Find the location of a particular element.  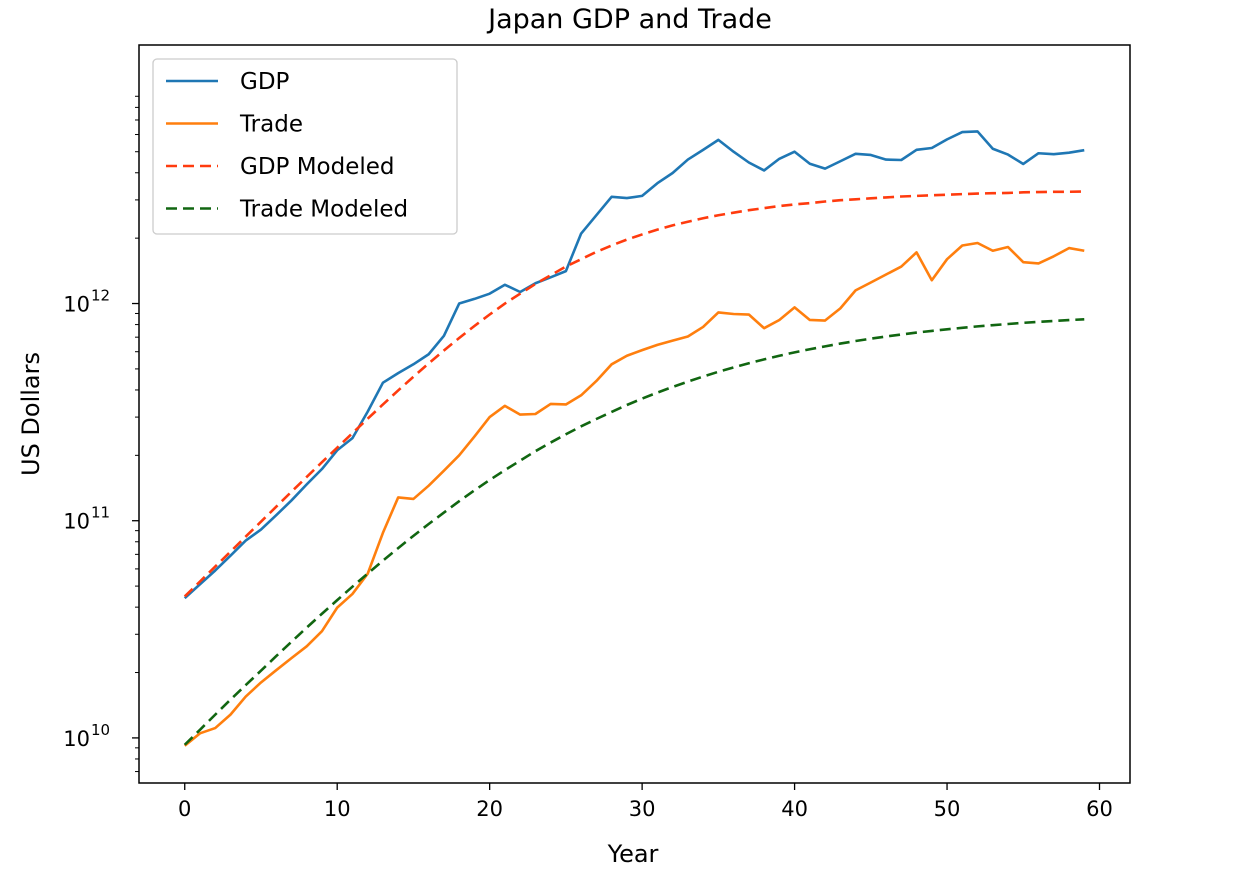

x-tick-label: 40 is located at coordinates (794, 809).